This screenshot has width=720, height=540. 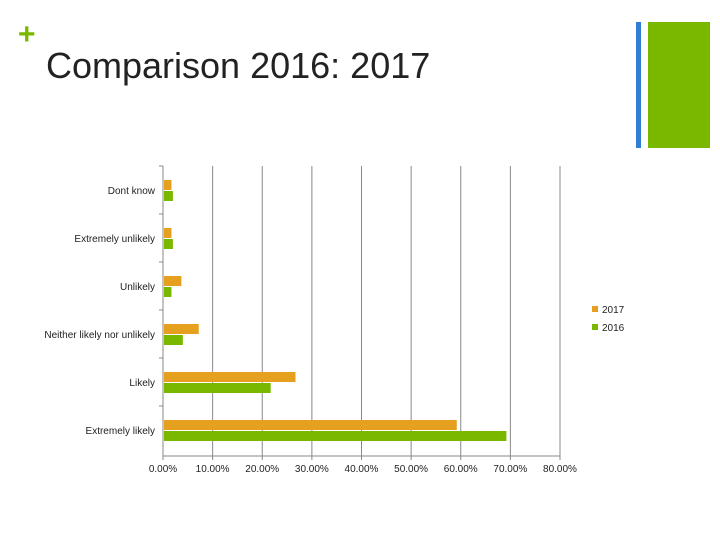 I want to click on category-label: Dont know, so click(x=132, y=191).